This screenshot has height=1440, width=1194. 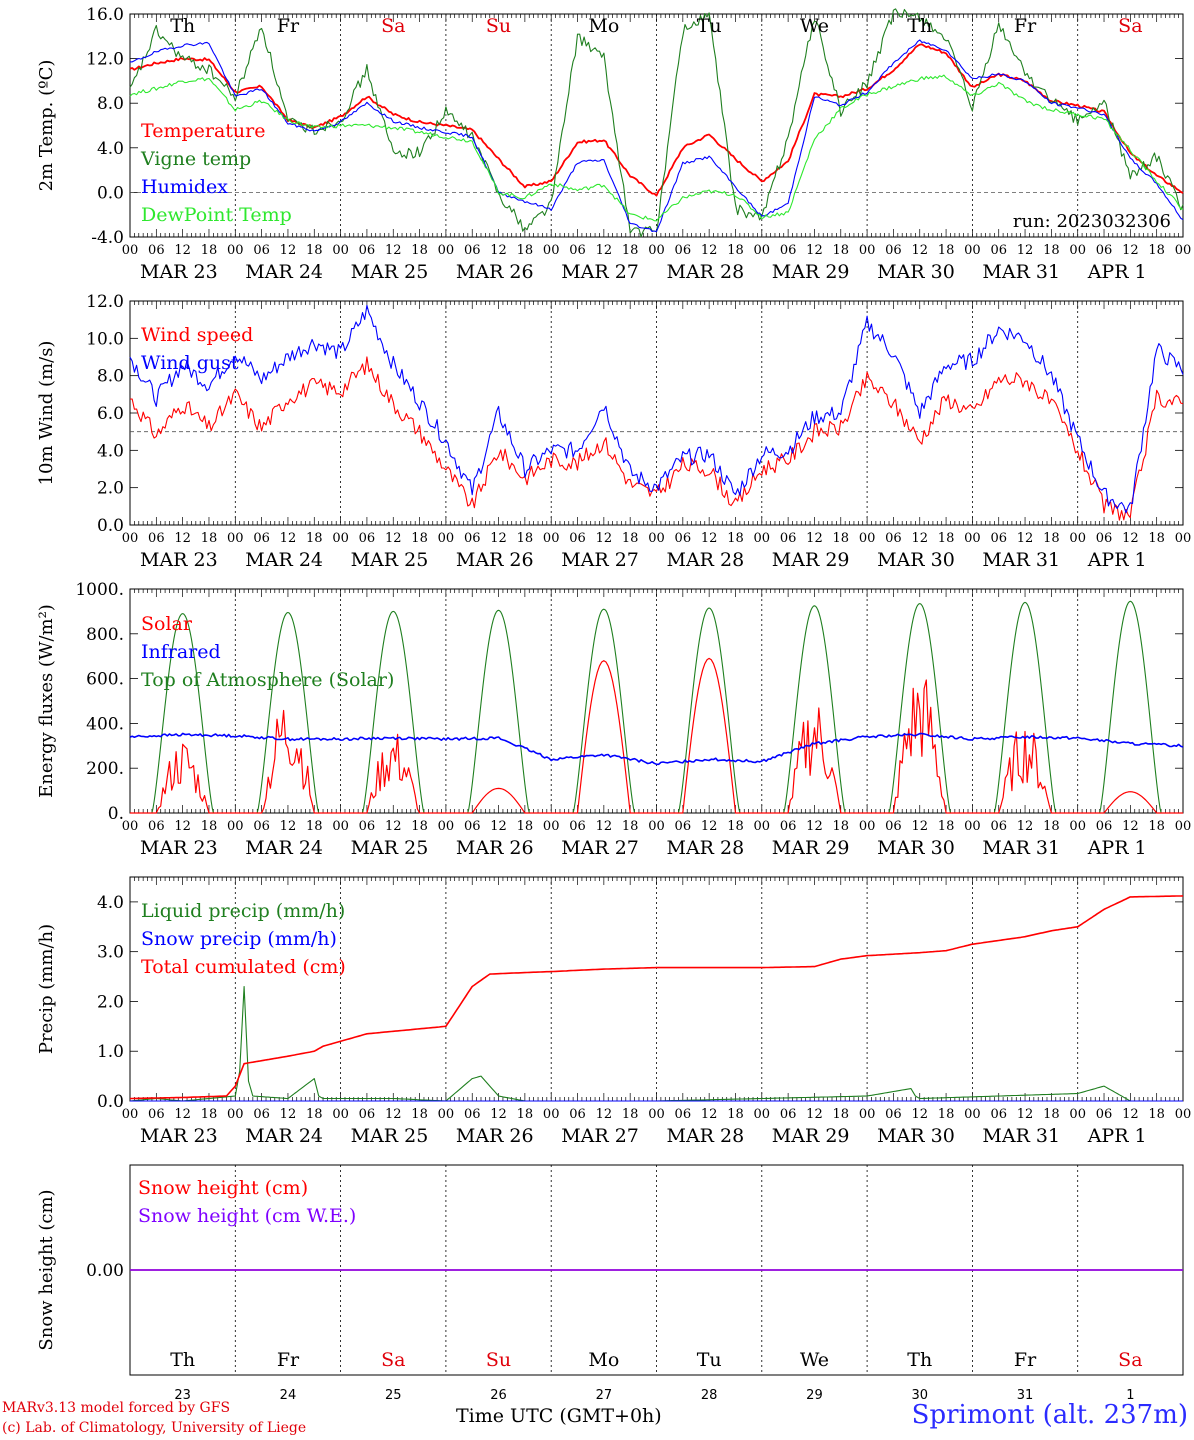 What do you see at coordinates (498, 1360) in the screenshot?
I see `day-name-bottom: Su` at bounding box center [498, 1360].